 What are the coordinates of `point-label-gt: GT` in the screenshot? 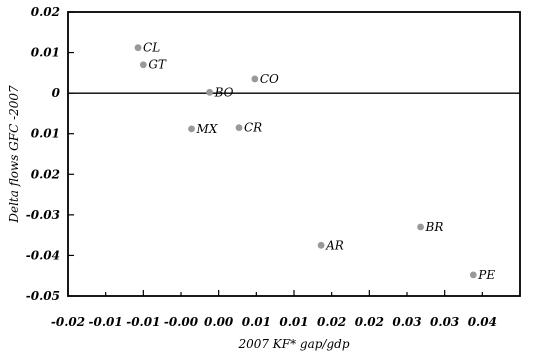 It's located at (157, 65).